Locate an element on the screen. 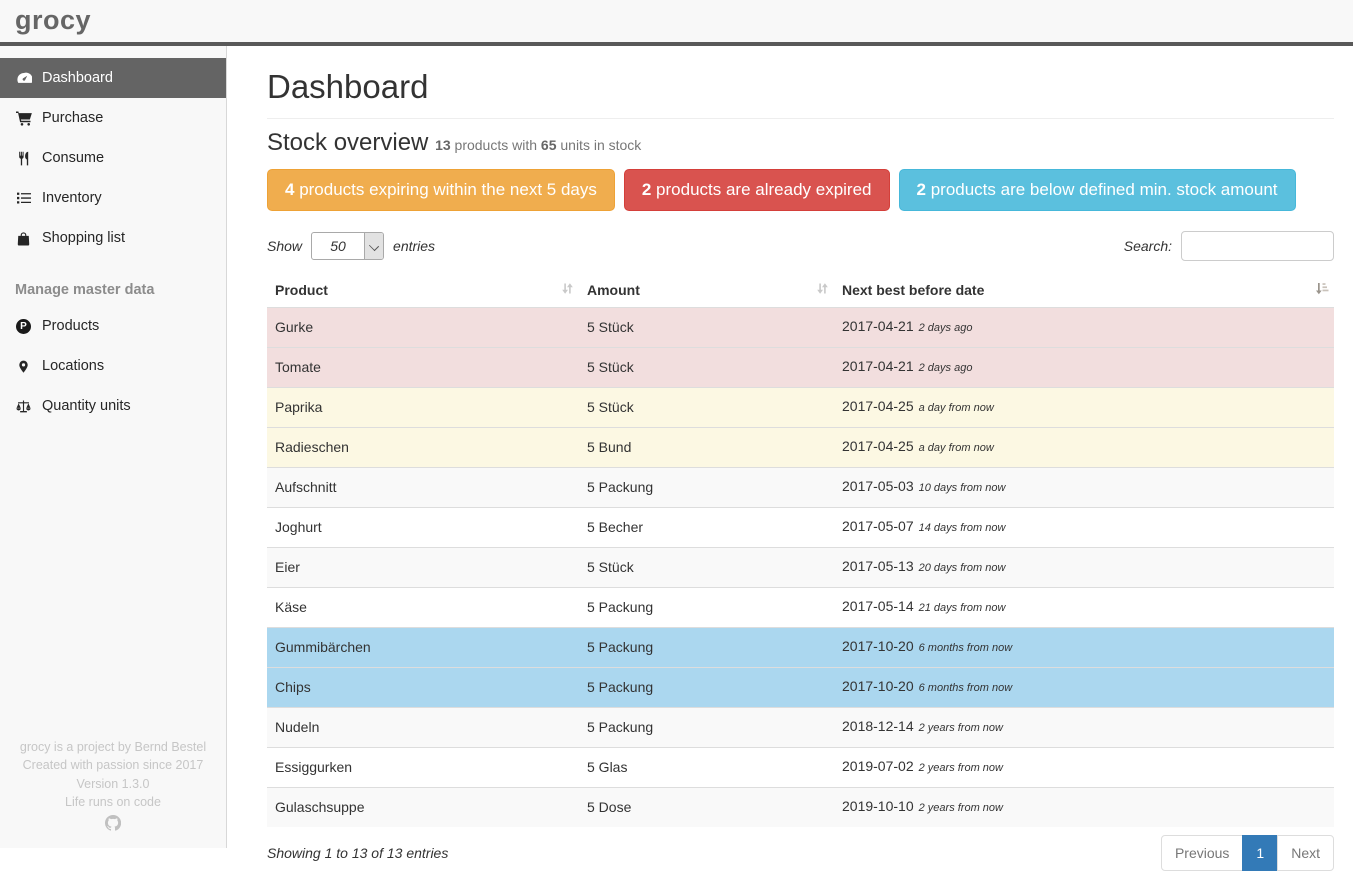 The height and width of the screenshot is (871, 1353). sidebar-item-label: Products is located at coordinates (71, 326).